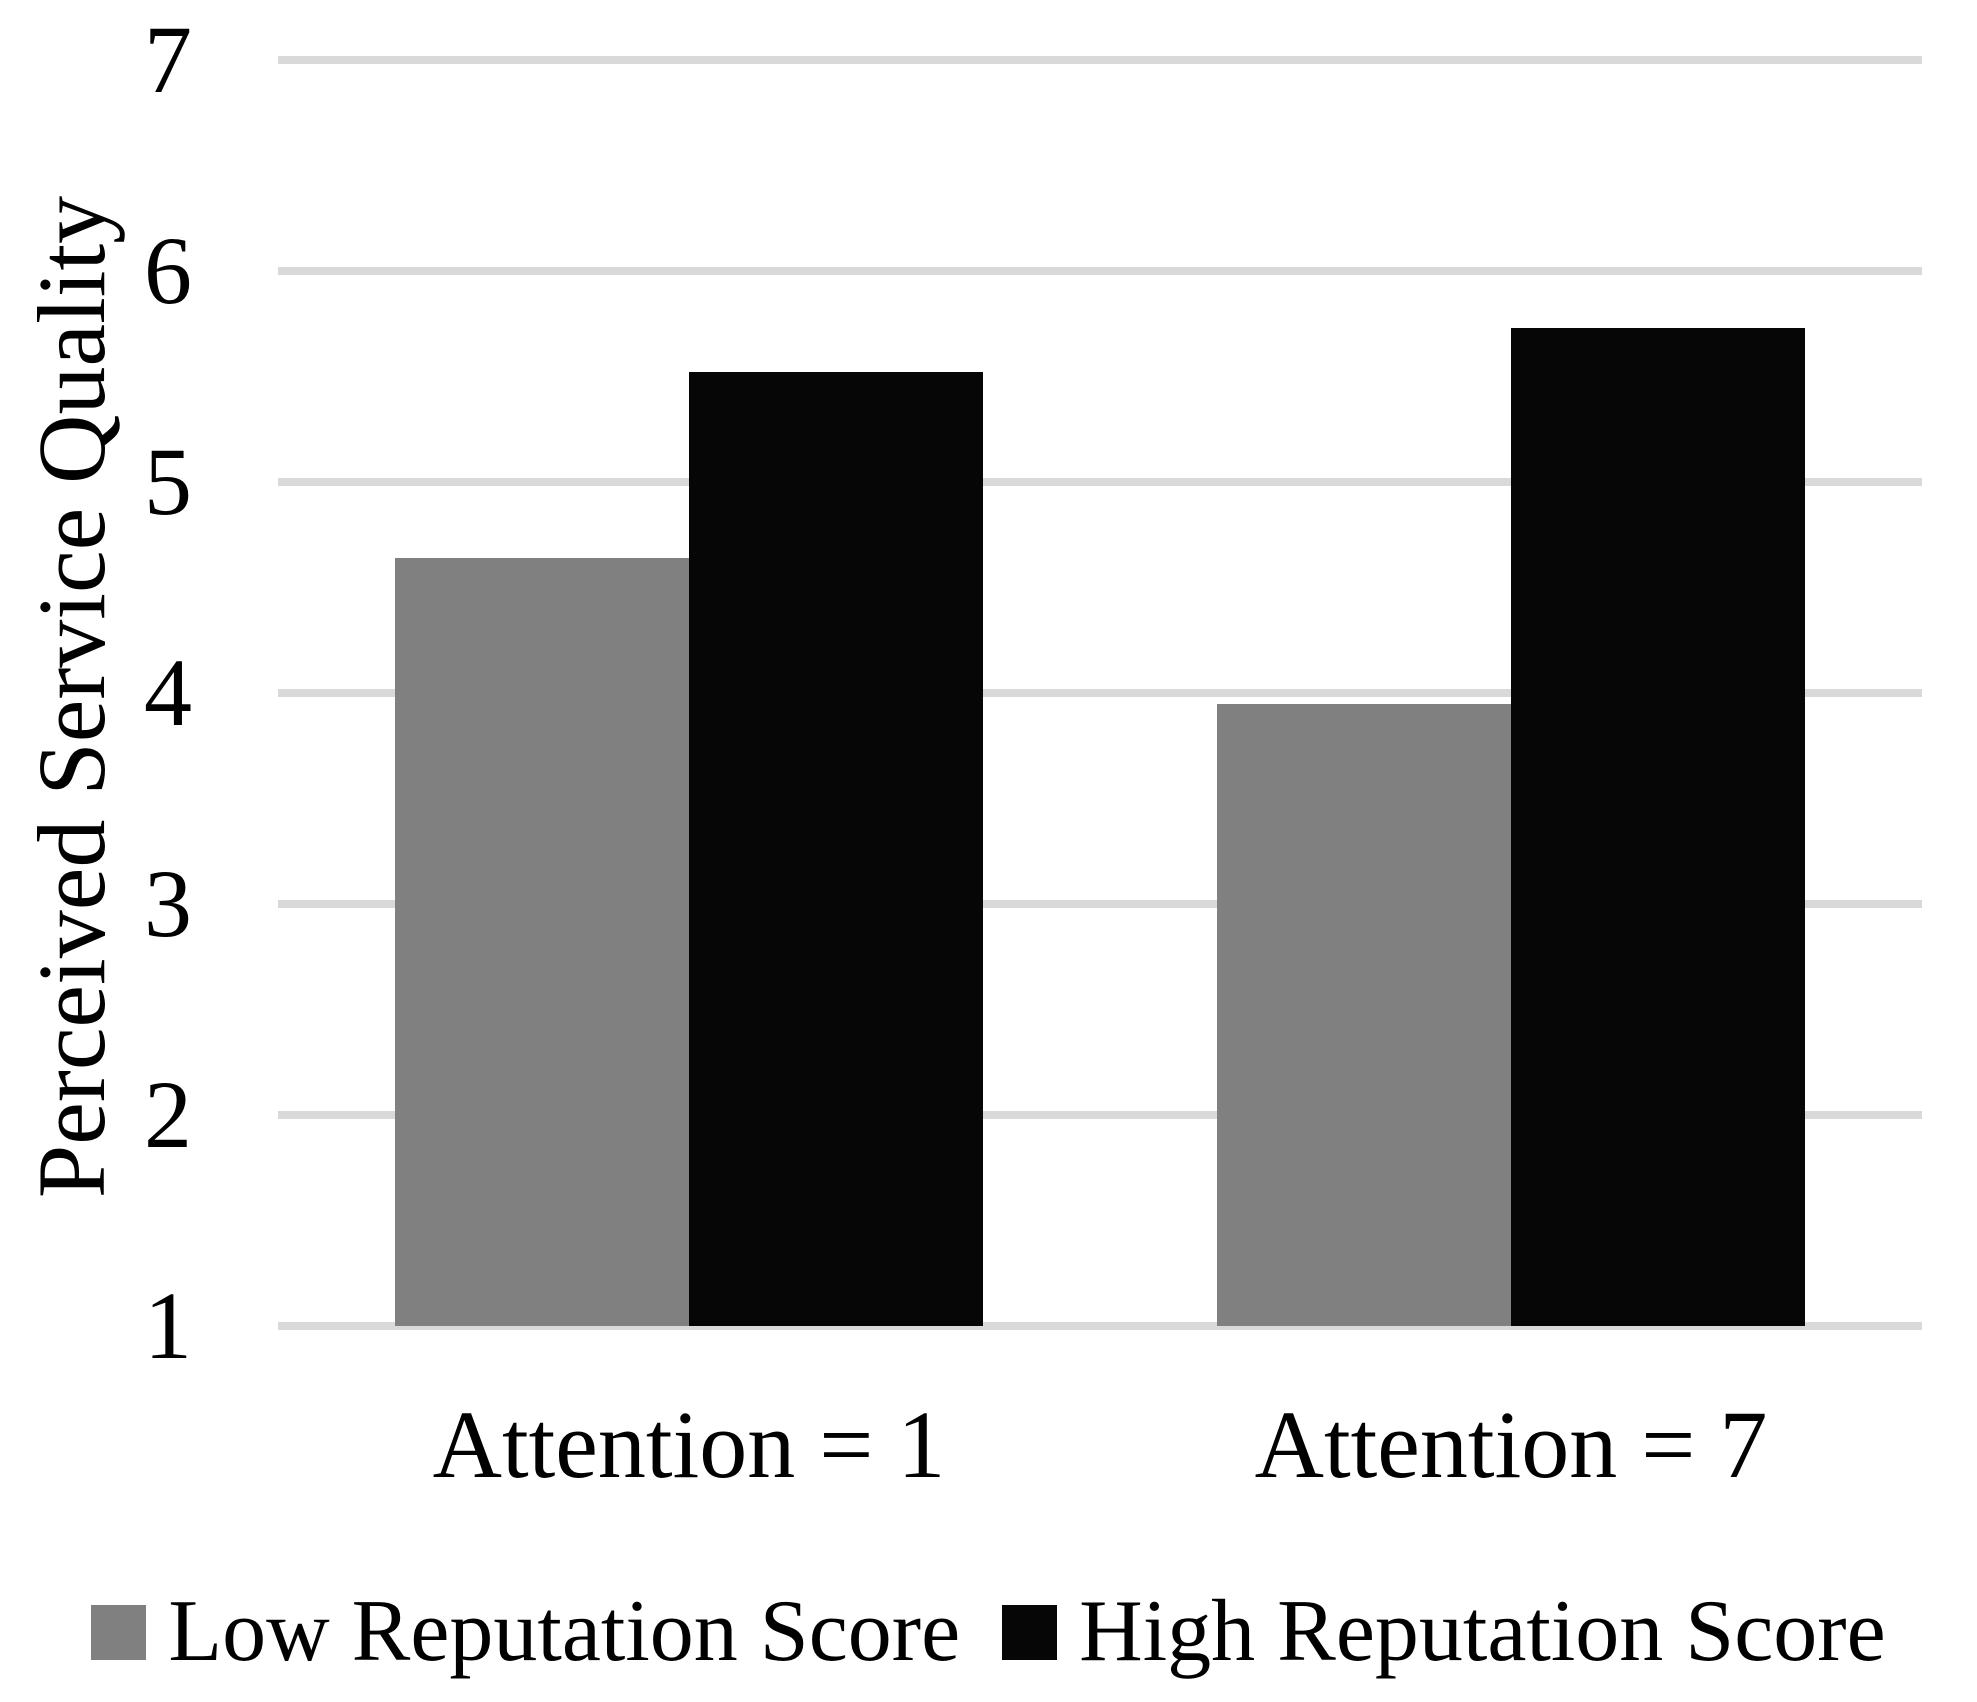 This screenshot has width=1977, height=1702. I want to click on x-category-label-attention-1: Attention = 1, so click(689, 1444).